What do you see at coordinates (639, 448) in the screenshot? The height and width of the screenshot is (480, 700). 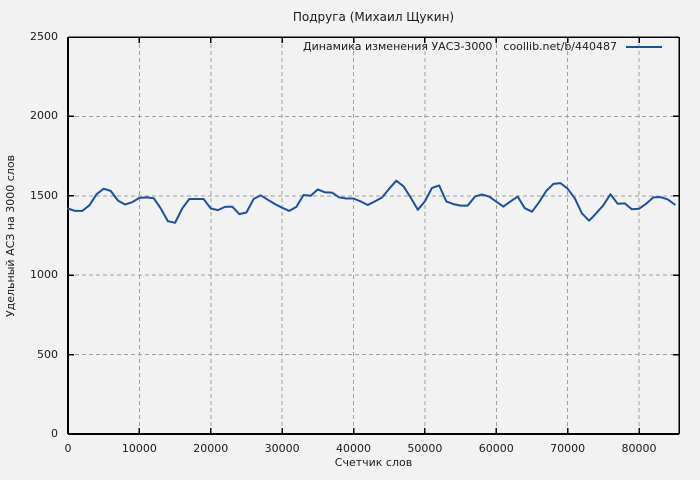 I see `x-tick-label: 80000` at bounding box center [639, 448].